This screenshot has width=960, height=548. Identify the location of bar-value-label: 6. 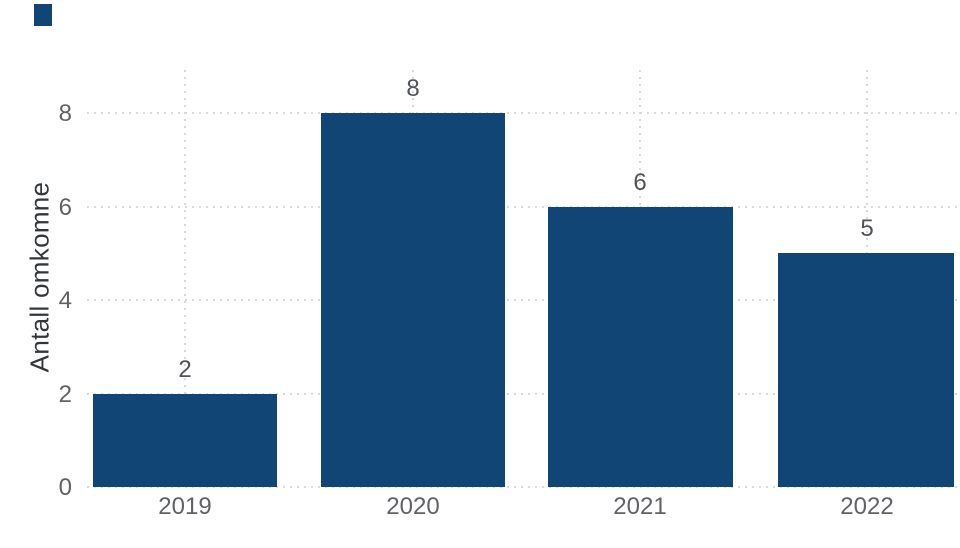
(640, 182).